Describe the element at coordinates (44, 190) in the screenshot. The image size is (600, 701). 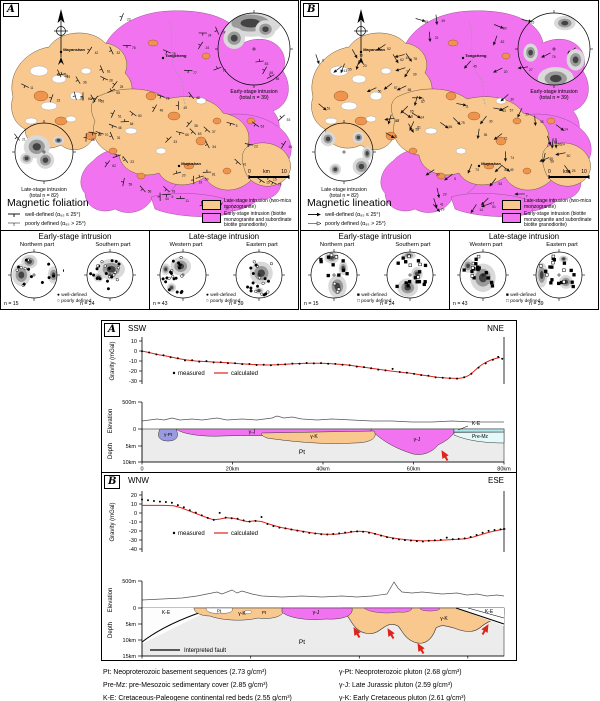
I see `stereonet-label-line1: Late-stage intrusion` at that location.